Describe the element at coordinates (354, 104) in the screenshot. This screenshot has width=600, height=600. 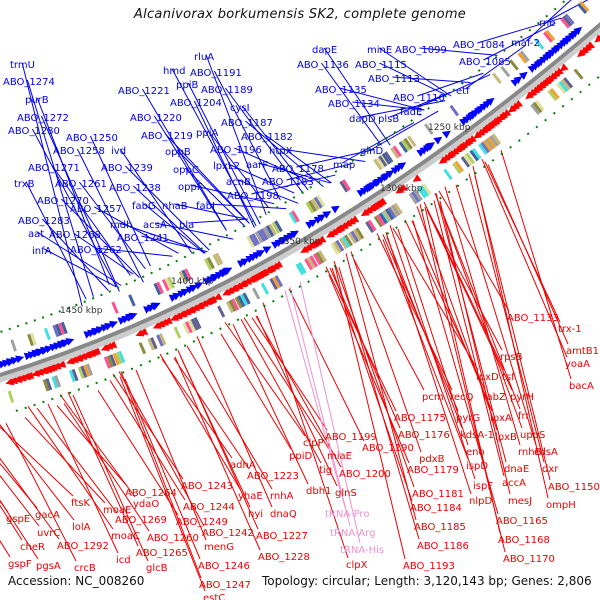
I see `gene-label-abo-1134: ABO_1134` at that location.